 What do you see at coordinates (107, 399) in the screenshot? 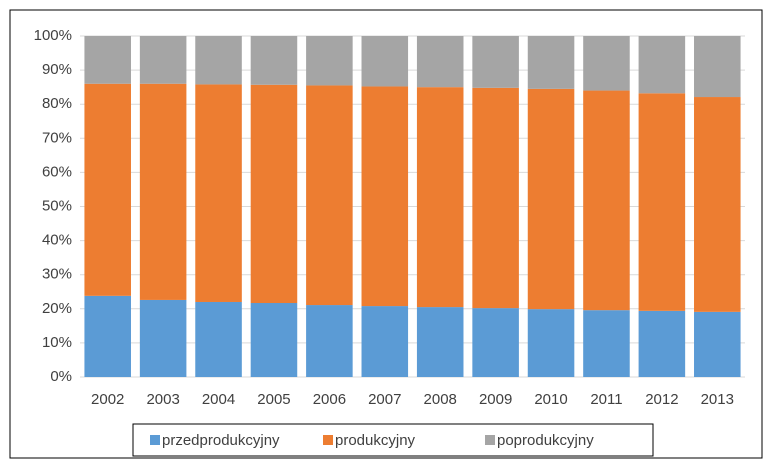
I see `x-tick-label: 2002` at bounding box center [107, 399].